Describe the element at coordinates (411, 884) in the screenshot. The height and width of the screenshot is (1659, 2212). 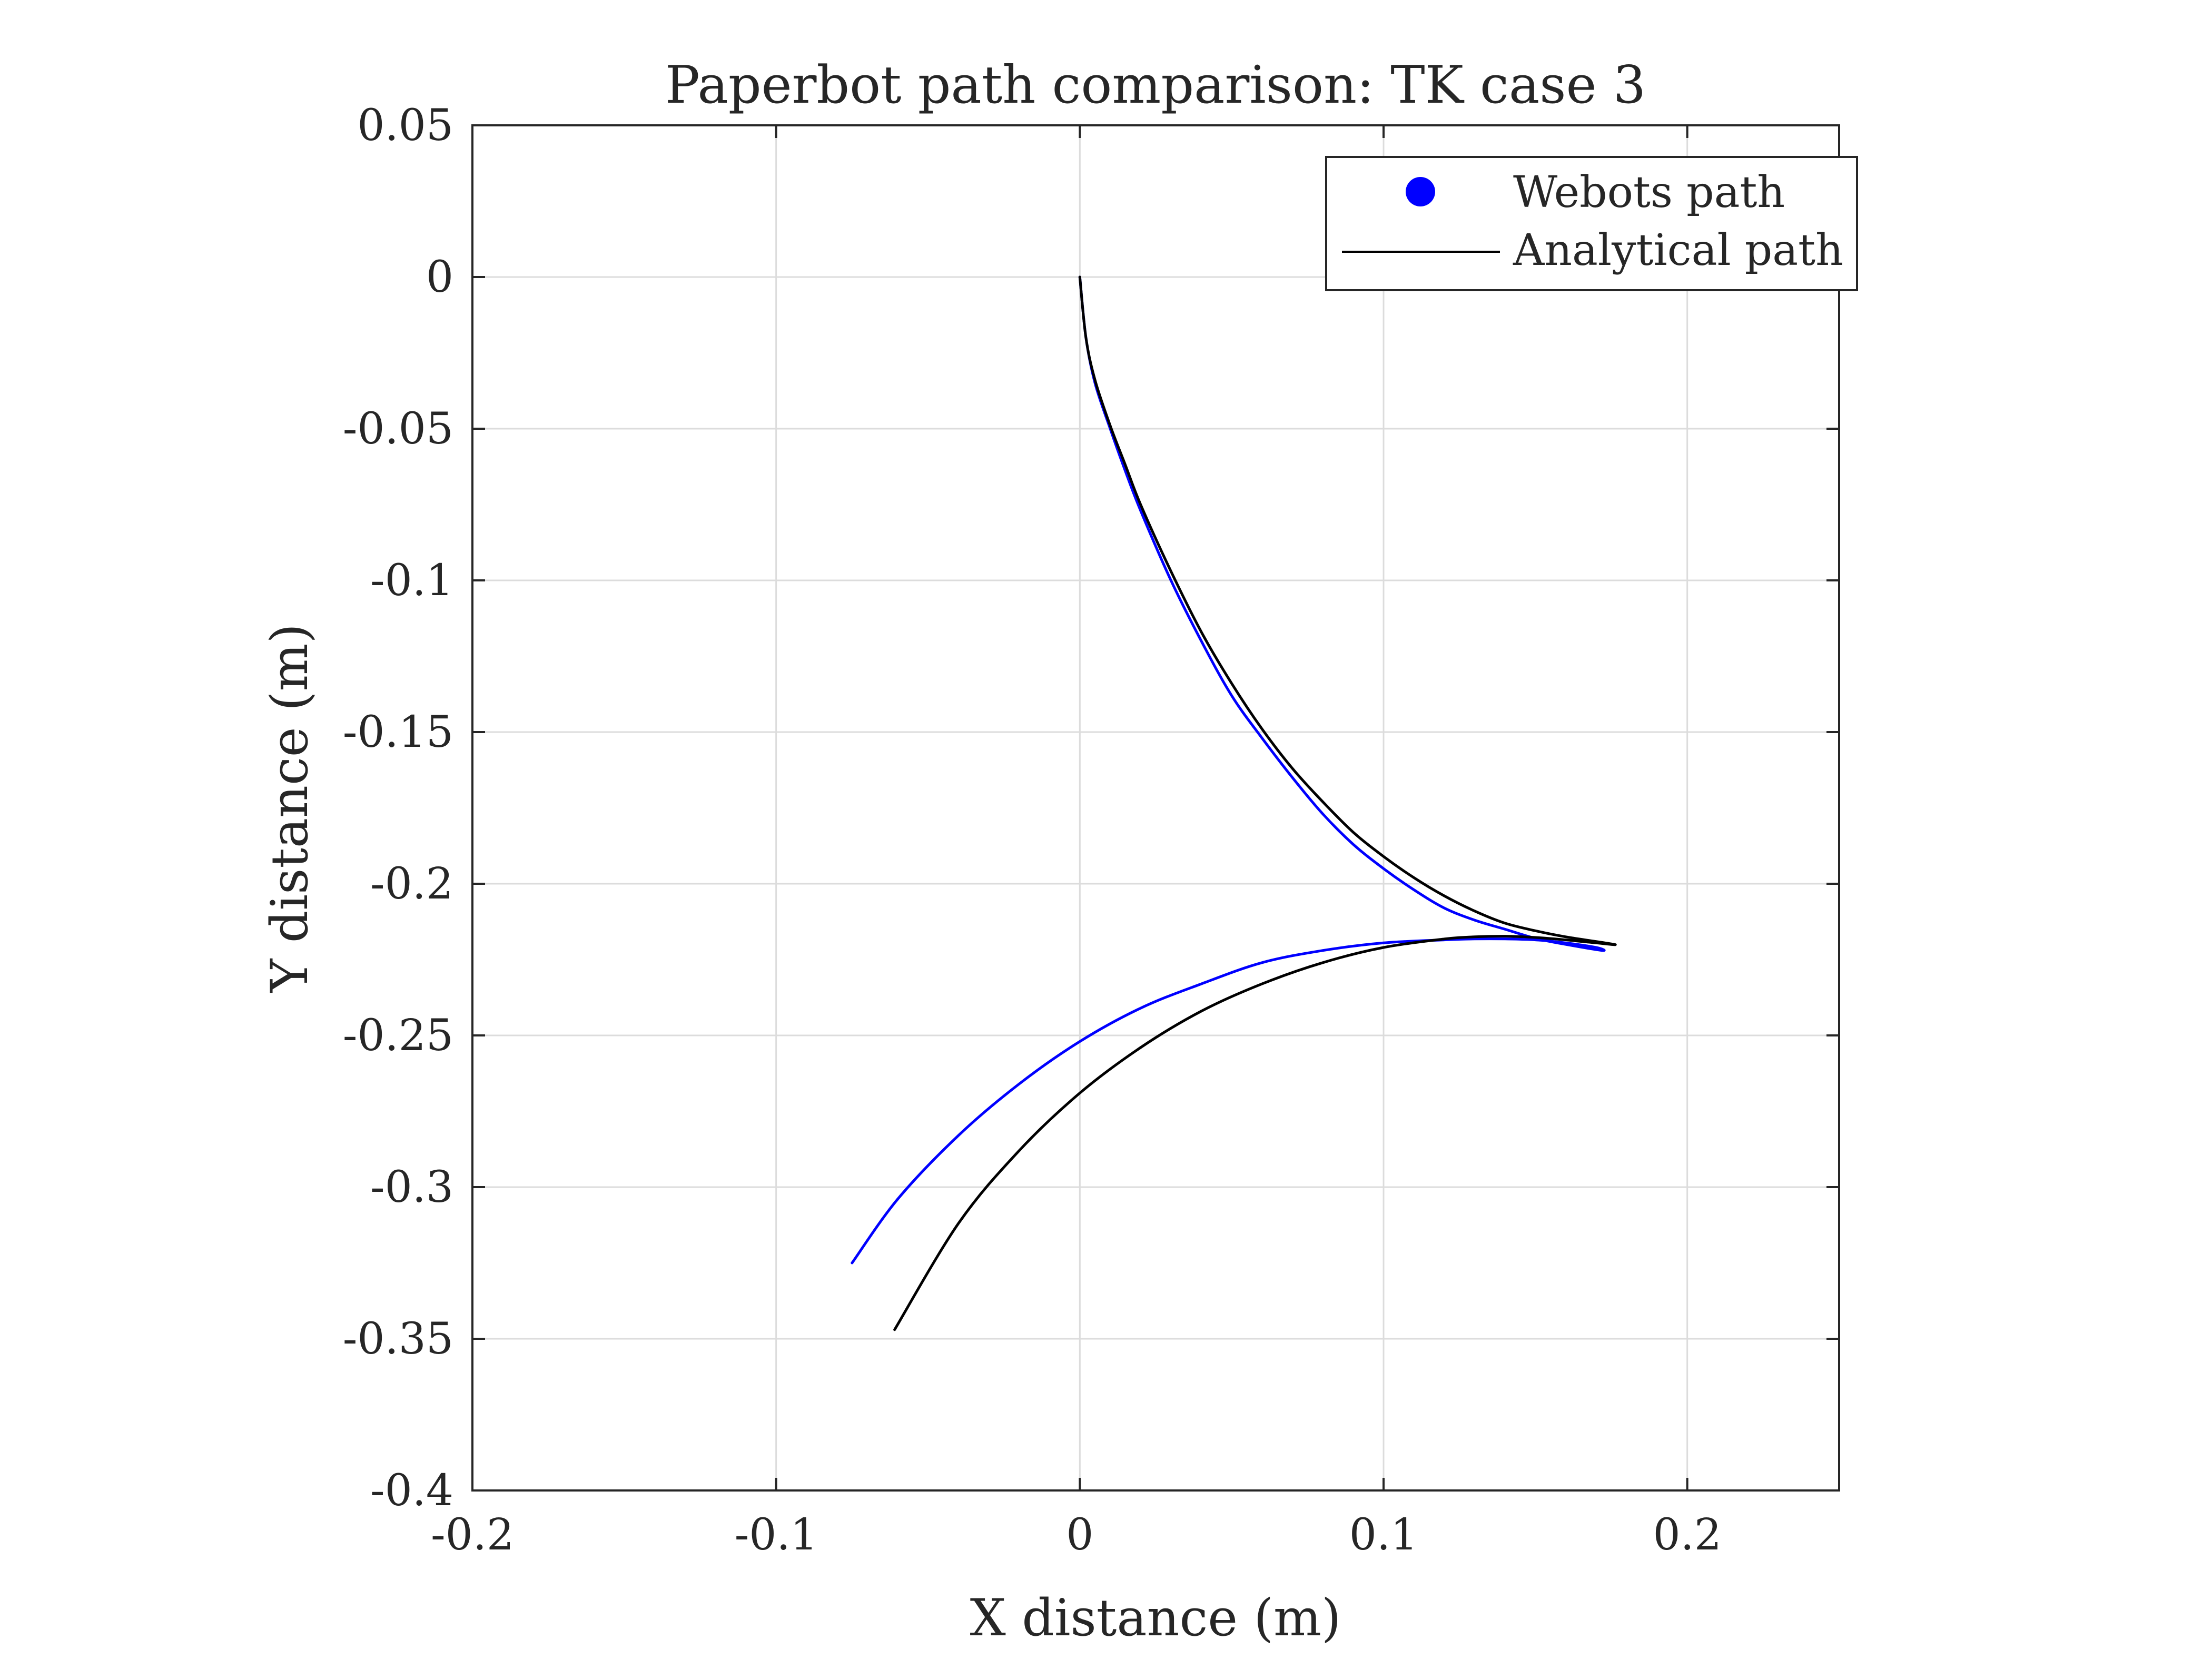
I see `y-tick-label: -0.2` at that location.